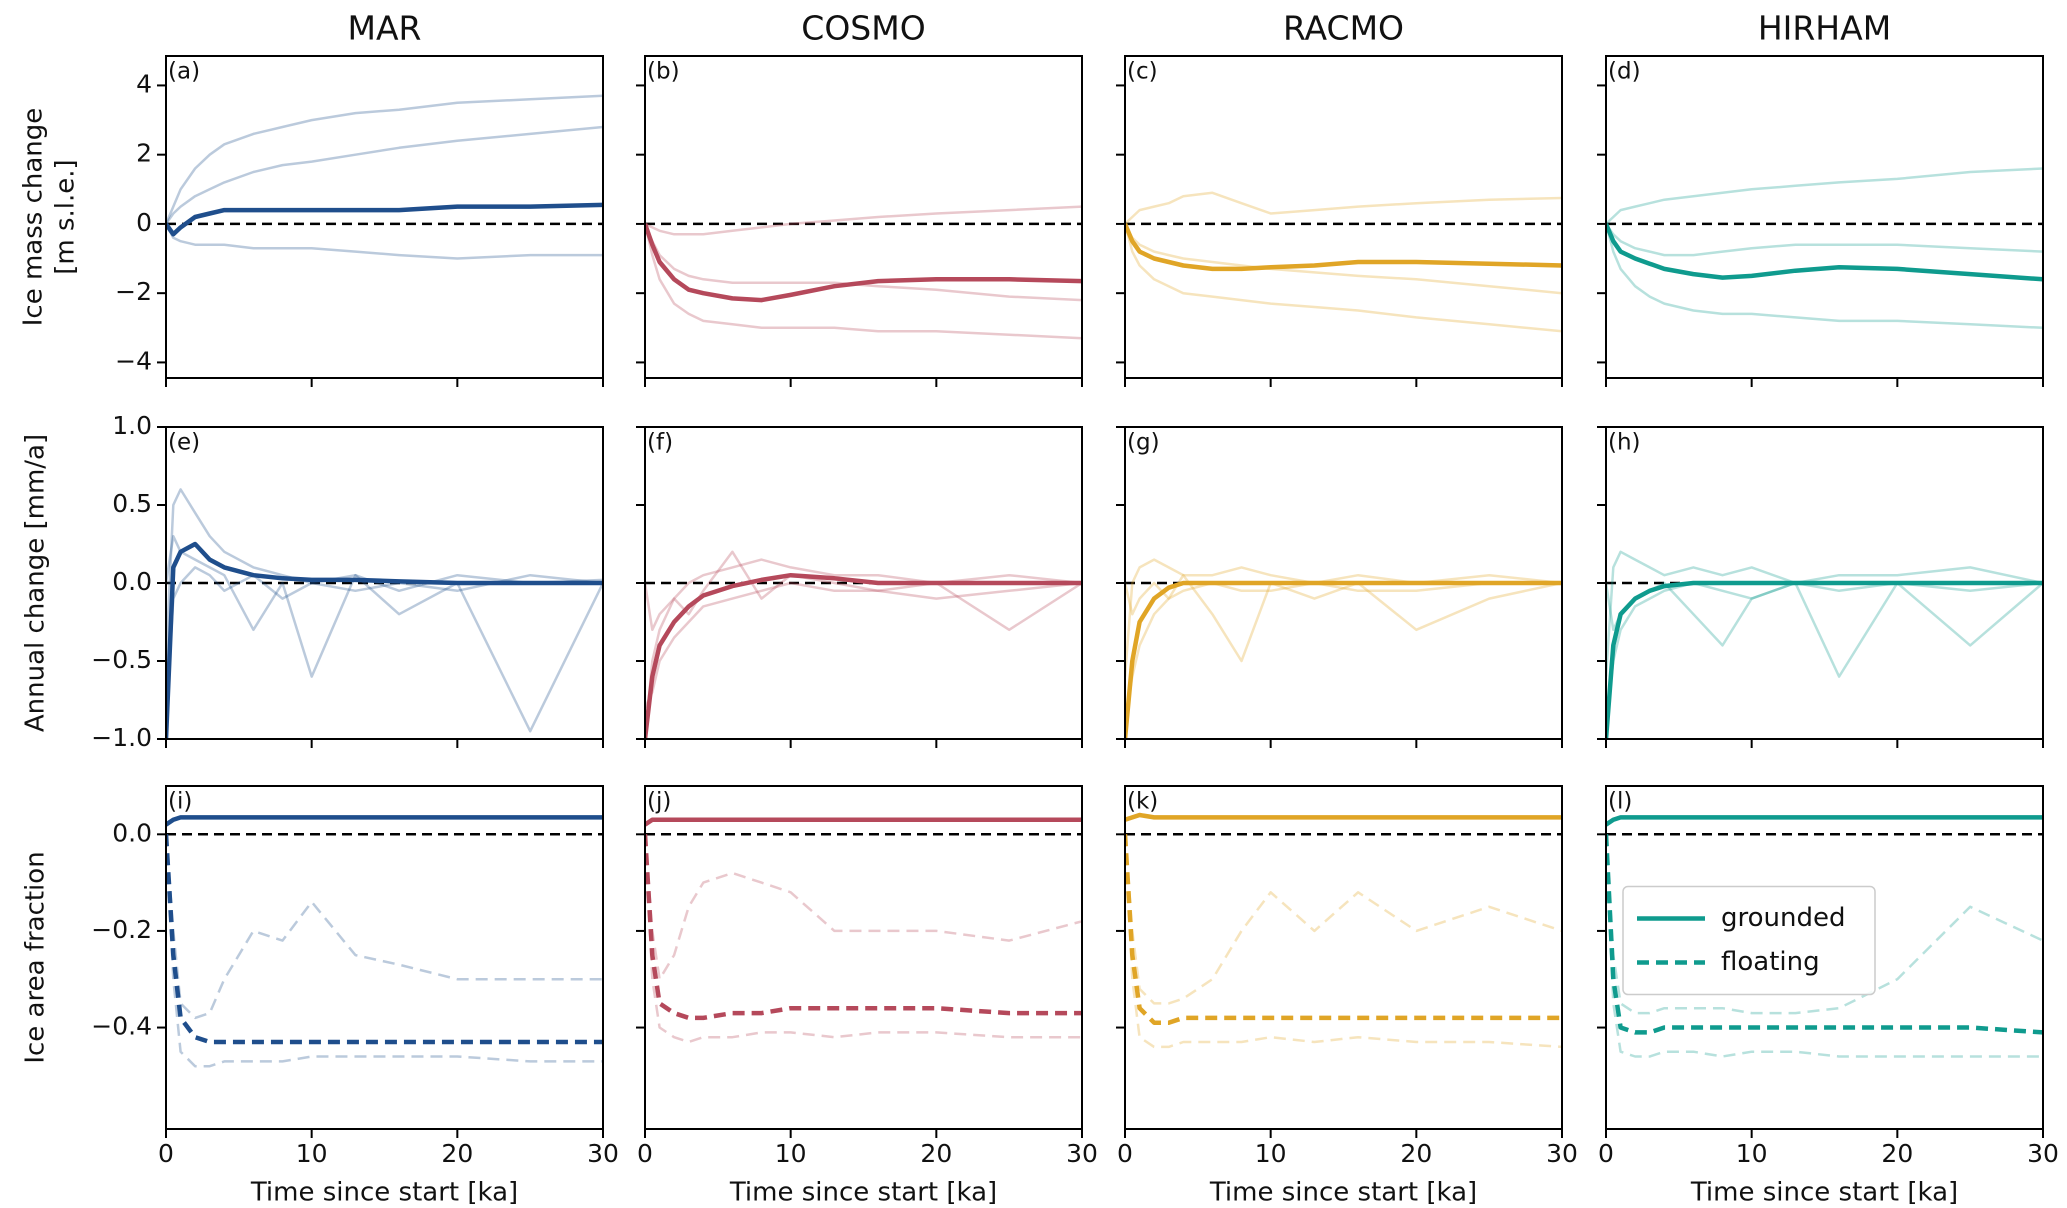  What do you see at coordinates (121, 737) in the screenshot?
I see `y-tick-label: −1.0` at bounding box center [121, 737].